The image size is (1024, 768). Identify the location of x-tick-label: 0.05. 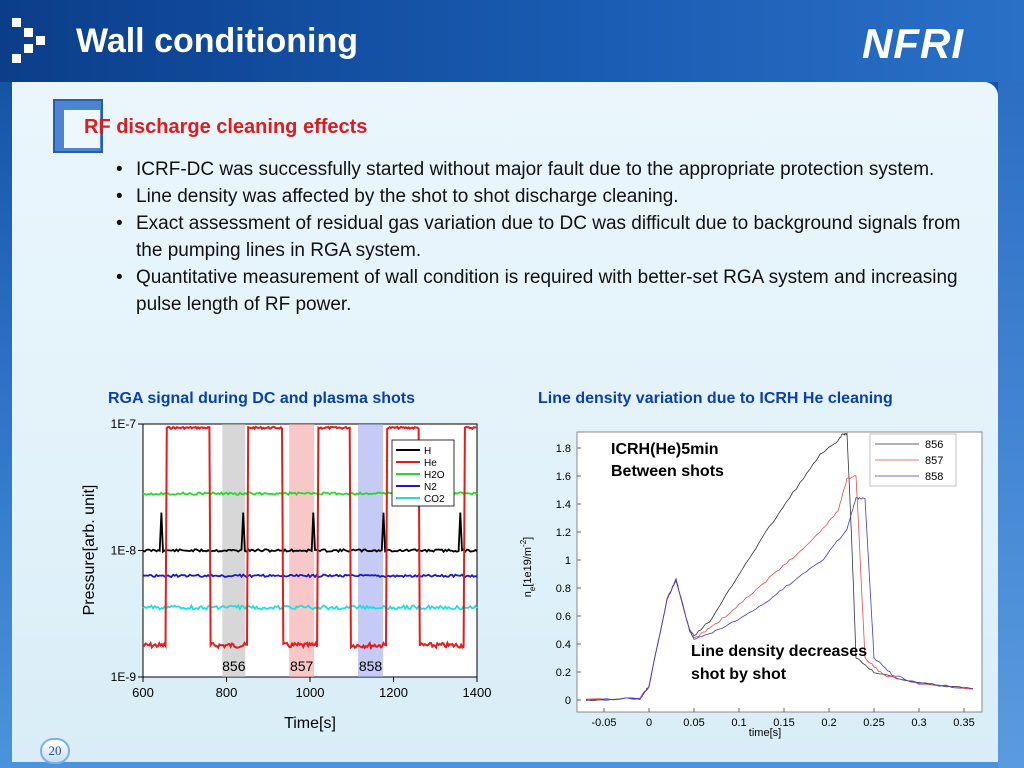
(693, 723).